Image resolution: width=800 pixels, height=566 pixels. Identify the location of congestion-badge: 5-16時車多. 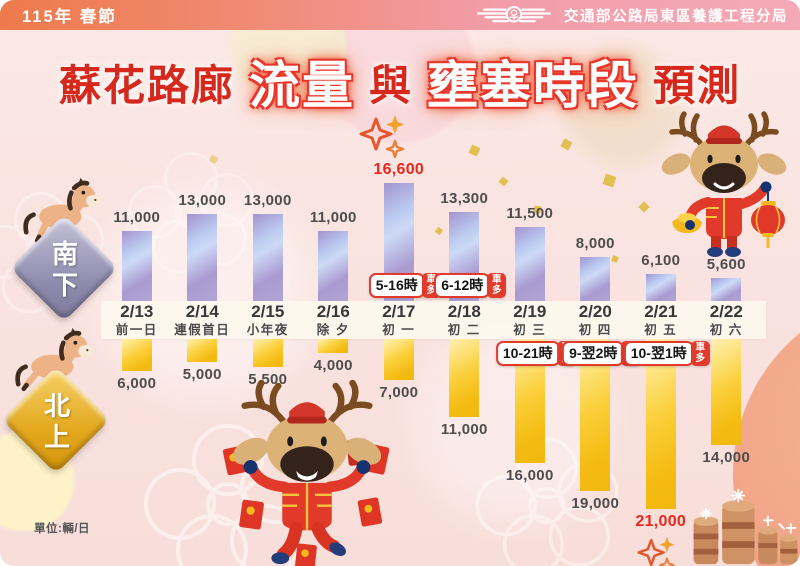
(404, 285).